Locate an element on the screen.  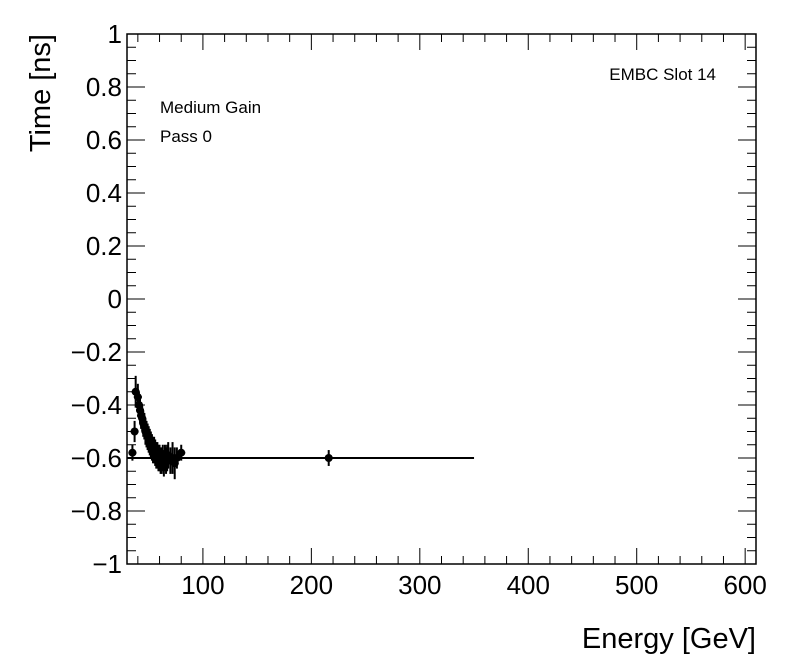
y-tick-label: −0.2 is located at coordinates (96, 352).